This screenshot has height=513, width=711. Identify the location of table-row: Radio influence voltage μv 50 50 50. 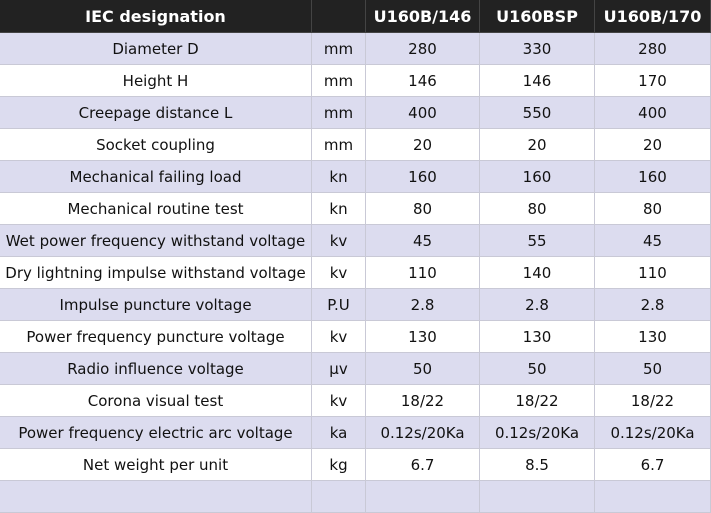
(355, 369).